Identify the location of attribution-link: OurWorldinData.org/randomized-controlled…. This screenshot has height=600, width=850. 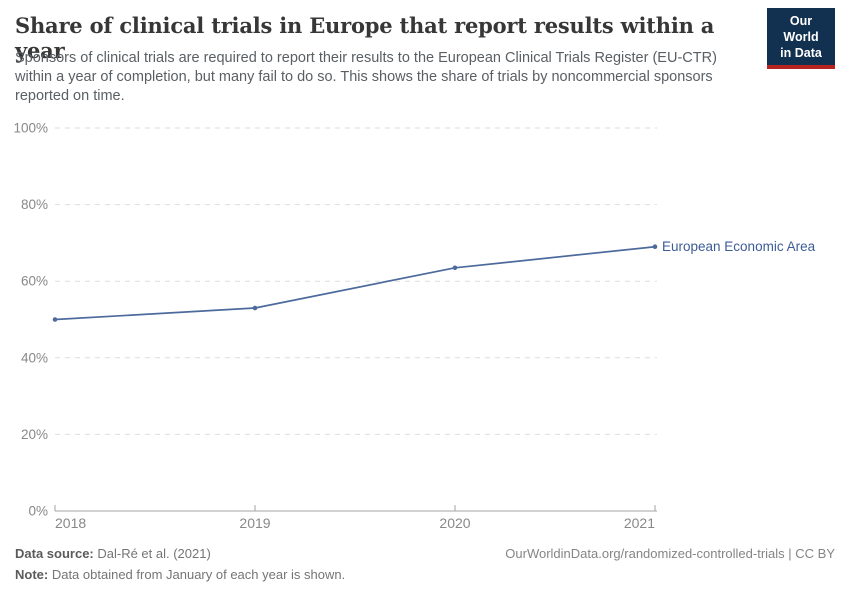
(670, 553).